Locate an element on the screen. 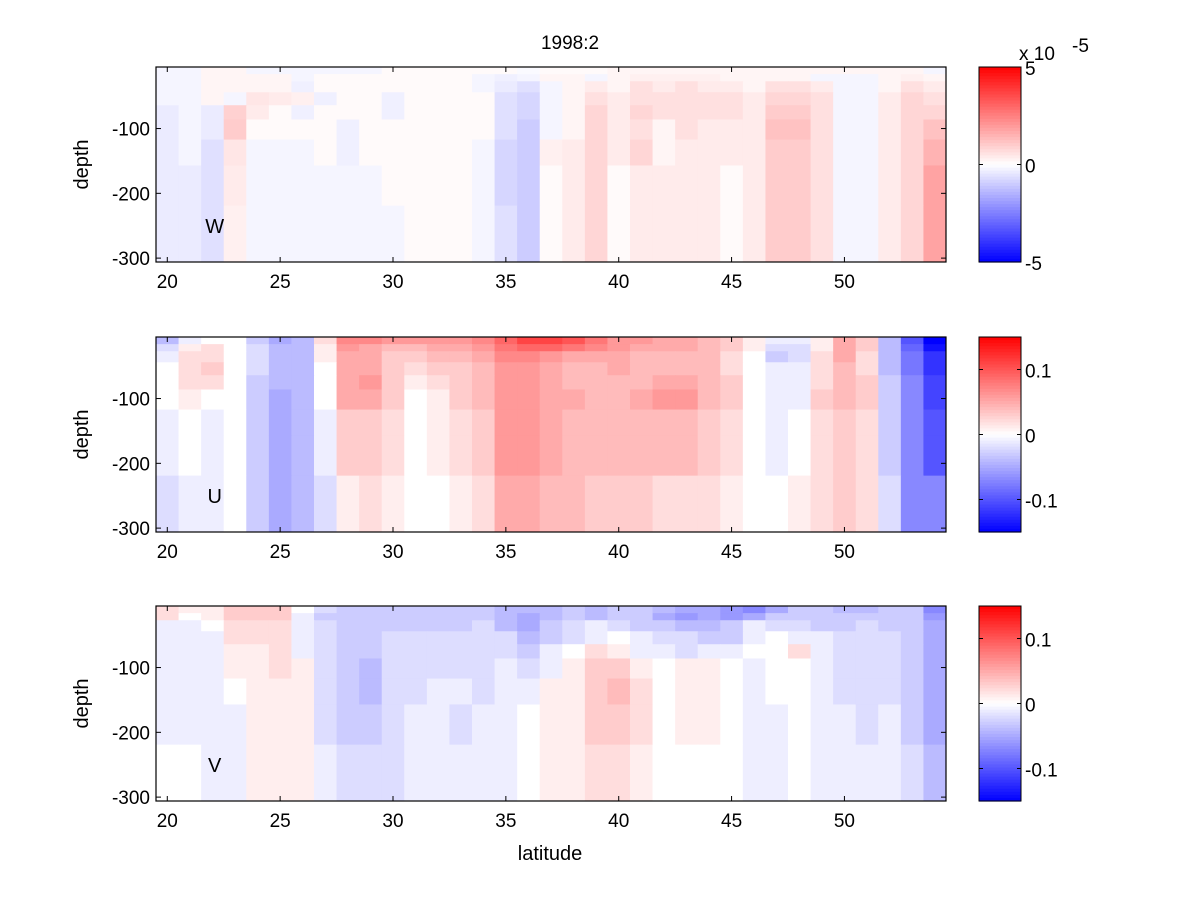 Image resolution: width=1200 pixels, height=900 pixels. y-tick-label: -100 is located at coordinates (131, 400).